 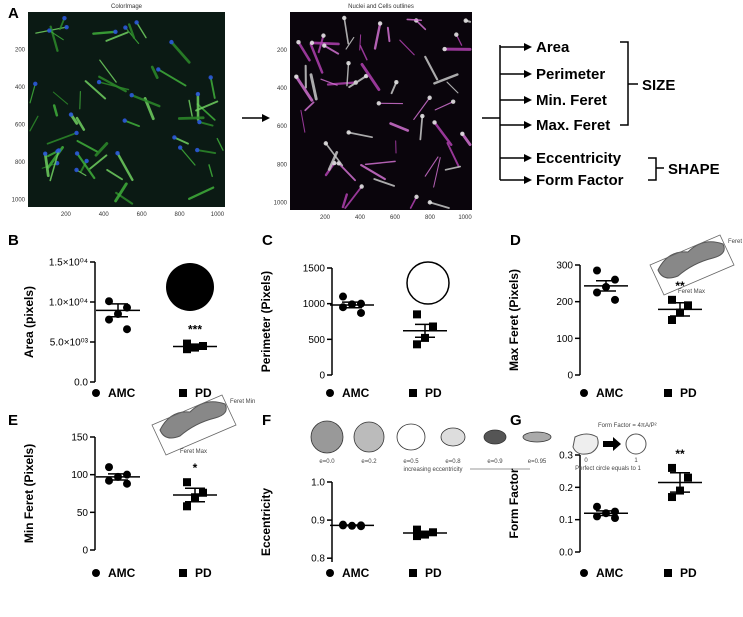 What do you see at coordinates (636, 461) in the screenshot?
I see `inset-text: 1` at bounding box center [636, 461].